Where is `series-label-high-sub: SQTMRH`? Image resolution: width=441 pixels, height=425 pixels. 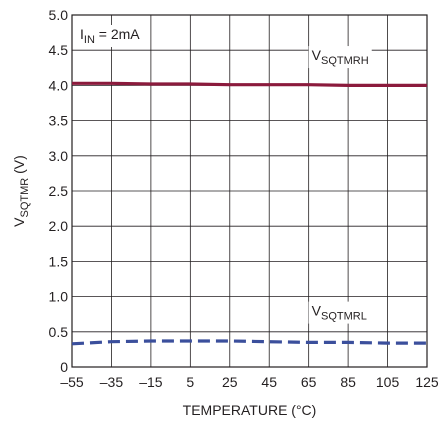 series-label-high-sub: SQTMRH is located at coordinates (345, 61).